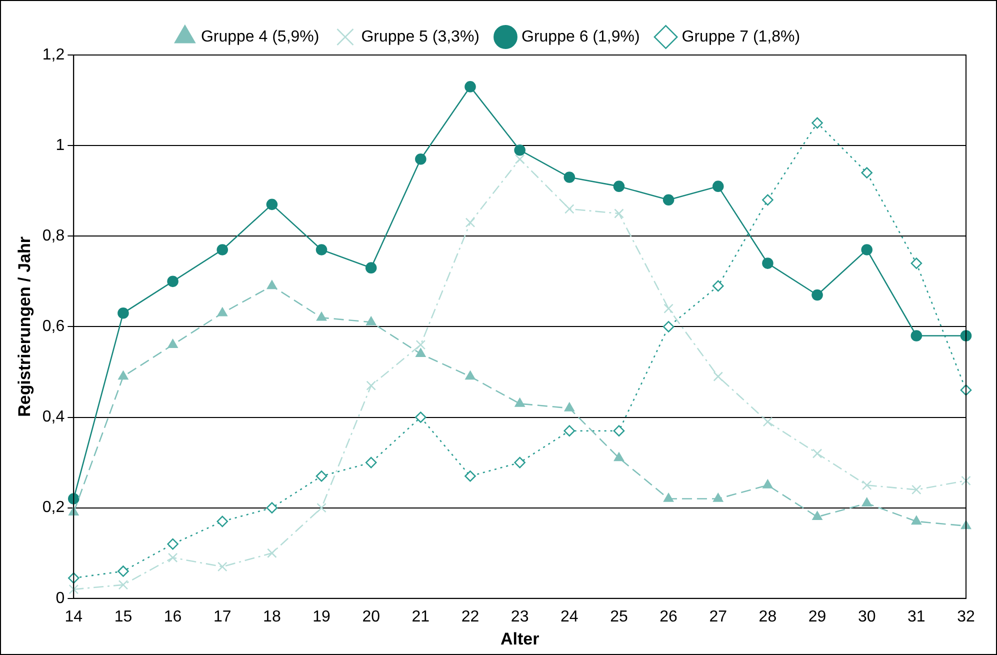  What do you see at coordinates (581, 37) in the screenshot?
I see `legend-label: Gruppe 6 (1,9%)` at bounding box center [581, 37].